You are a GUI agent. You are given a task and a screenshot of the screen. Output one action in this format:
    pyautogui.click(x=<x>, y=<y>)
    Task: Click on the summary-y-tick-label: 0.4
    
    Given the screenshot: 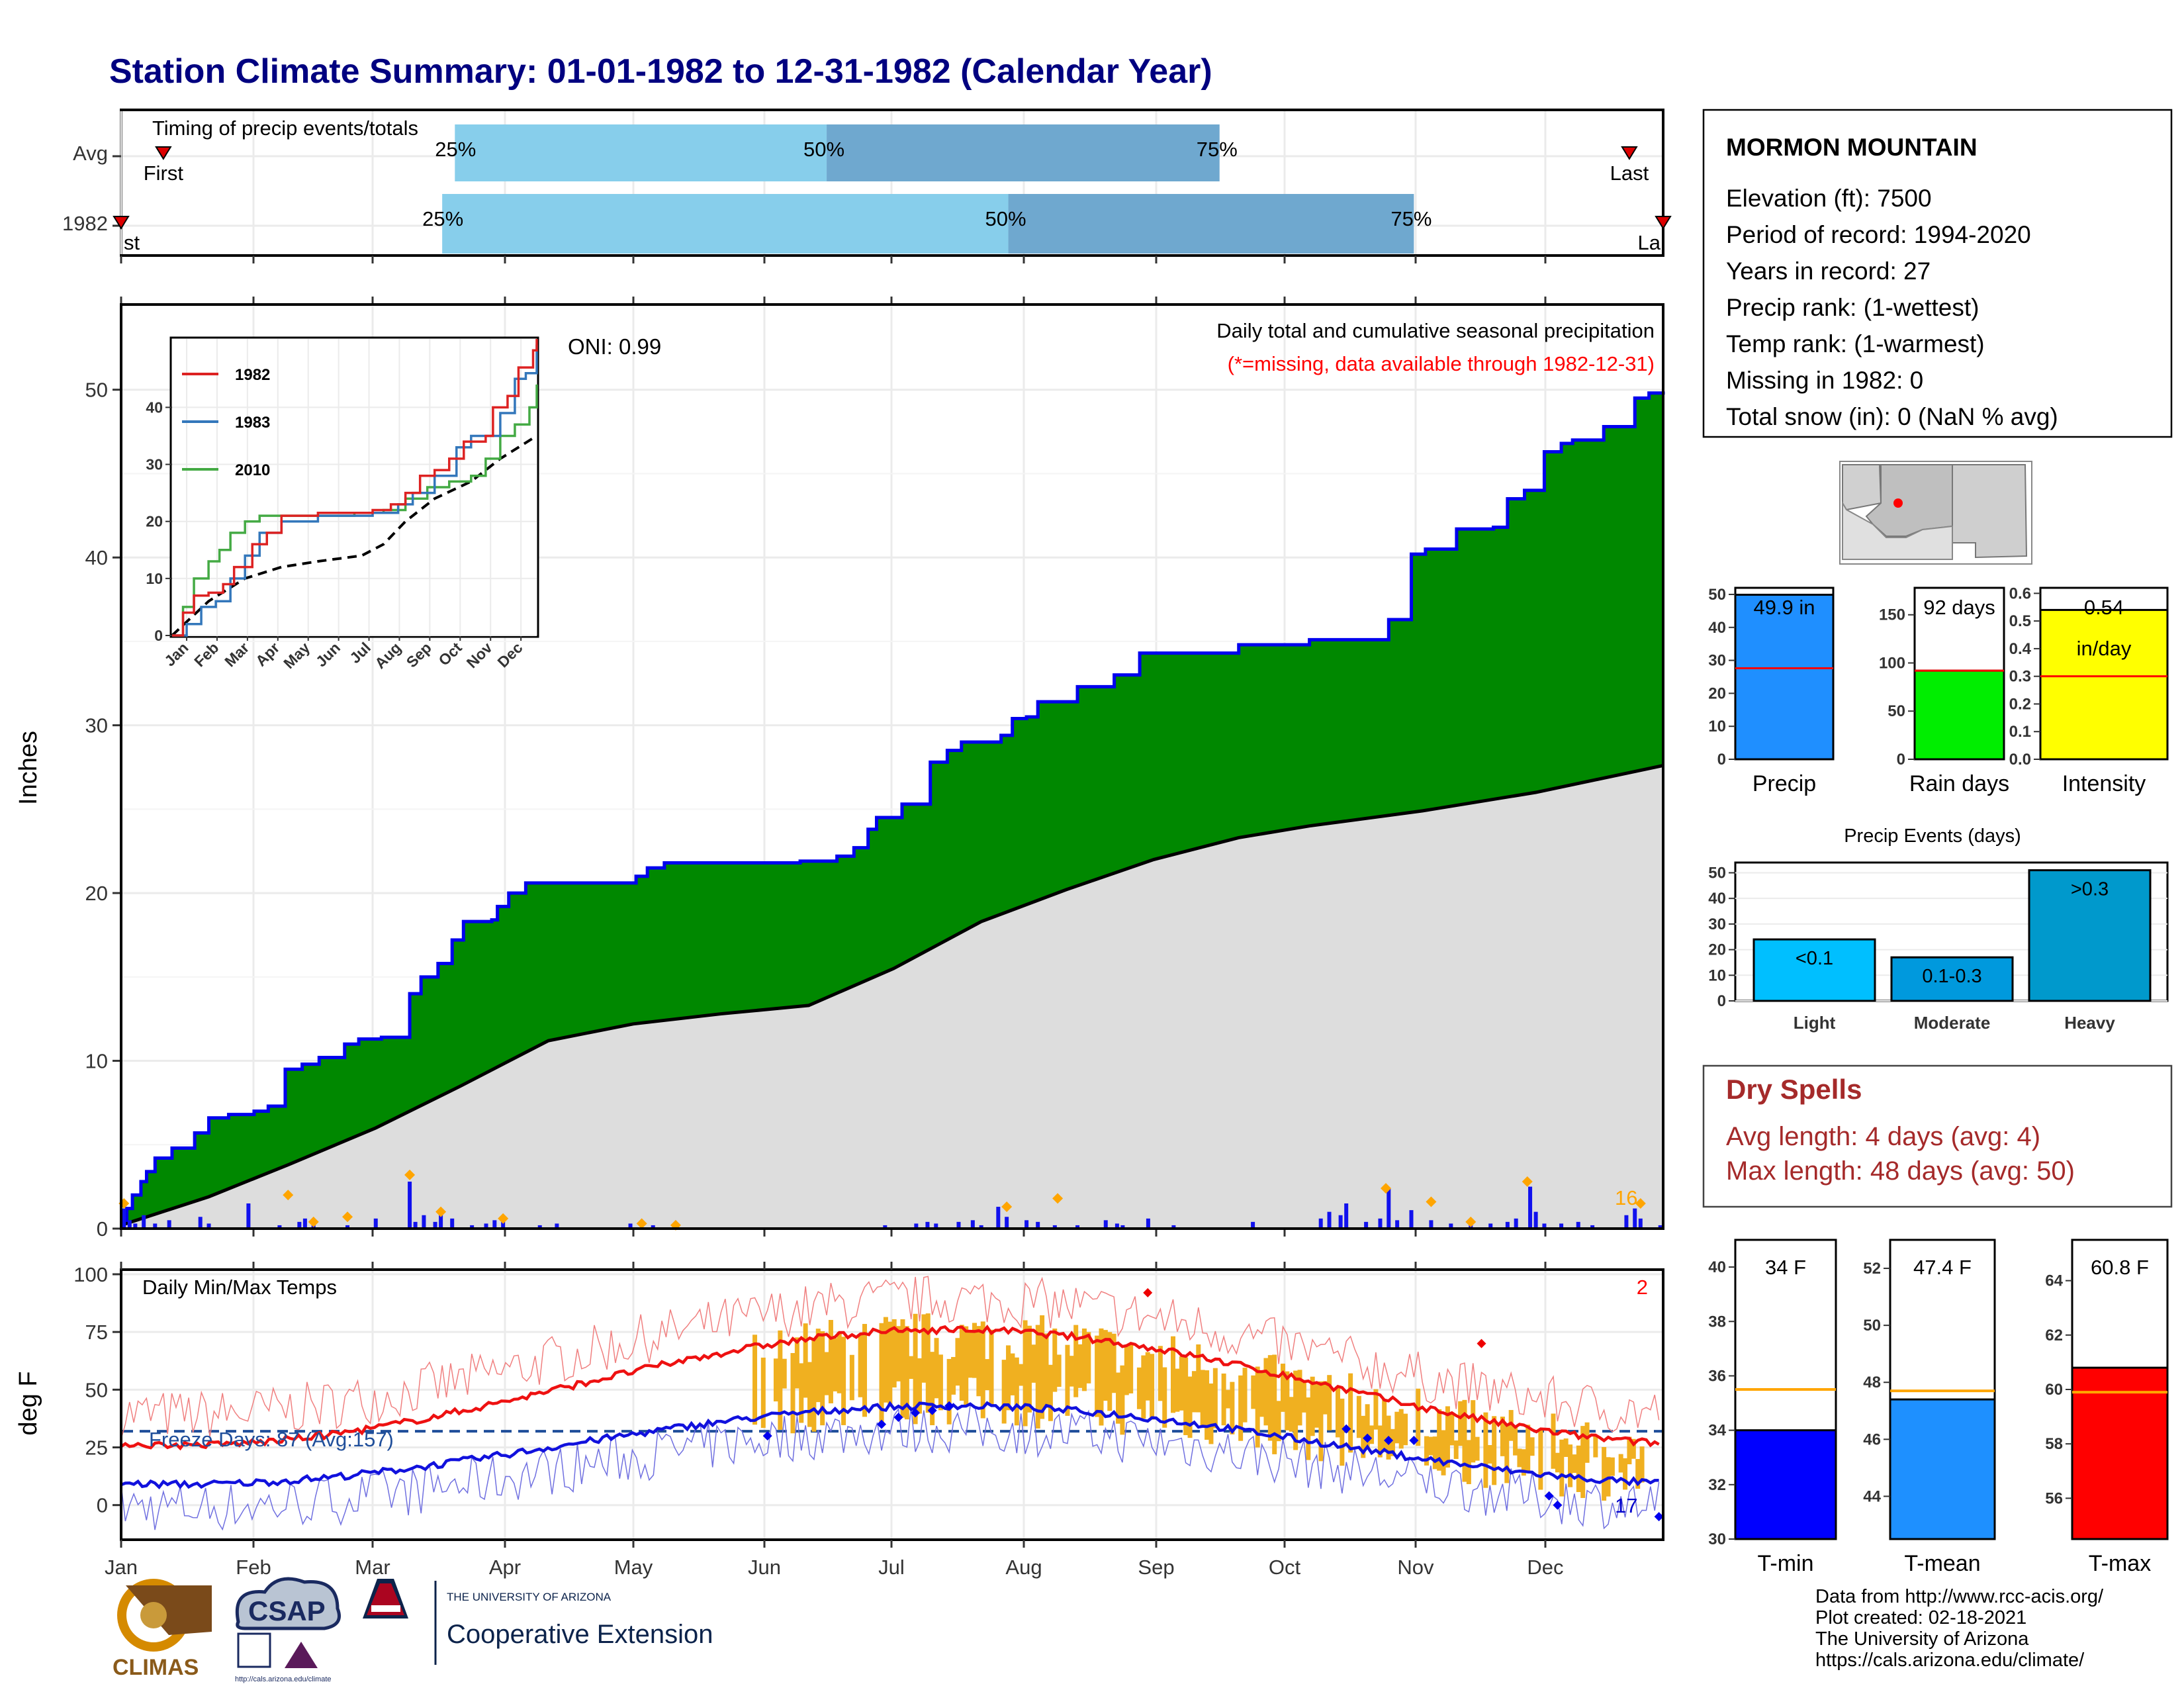 What is the action you would take?
    pyautogui.click(x=2020, y=649)
    